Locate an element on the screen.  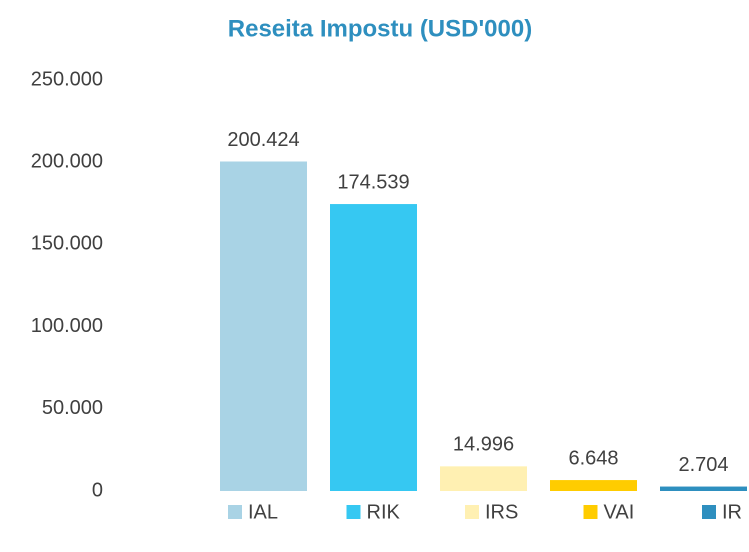
data-label: 14.996 is located at coordinates (483, 445).